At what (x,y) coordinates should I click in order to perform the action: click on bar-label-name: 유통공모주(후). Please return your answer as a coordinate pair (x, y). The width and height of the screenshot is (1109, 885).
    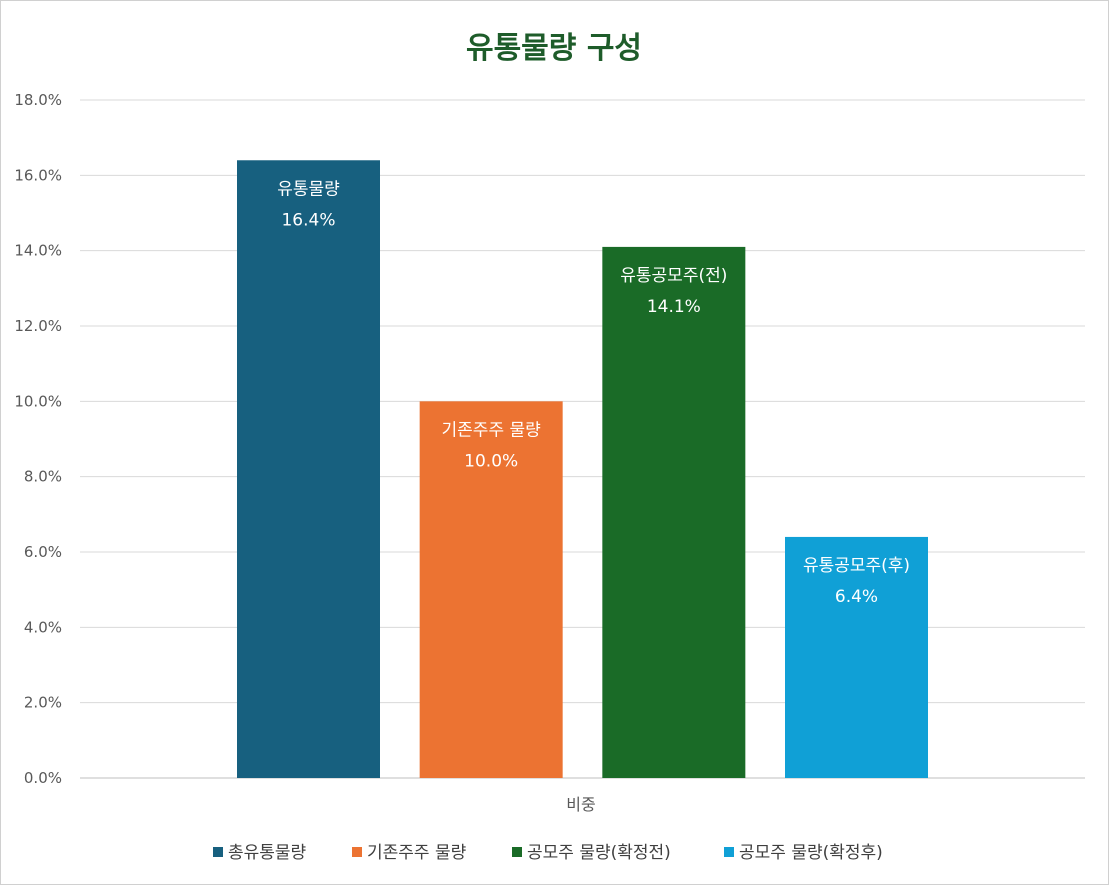
    Looking at the image, I should click on (856, 566).